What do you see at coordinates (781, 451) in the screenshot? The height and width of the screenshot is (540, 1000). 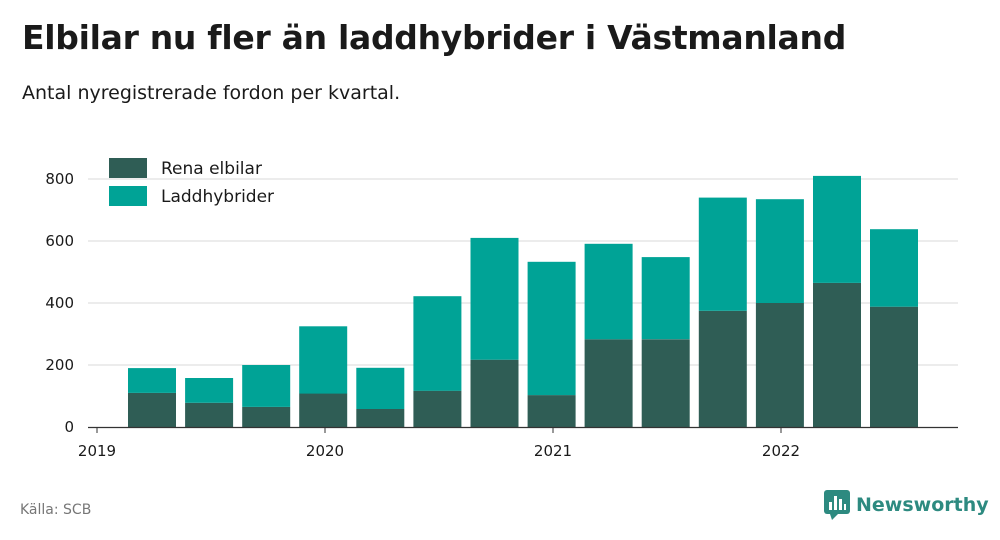 I see `x-tick-label: 2022` at bounding box center [781, 451].